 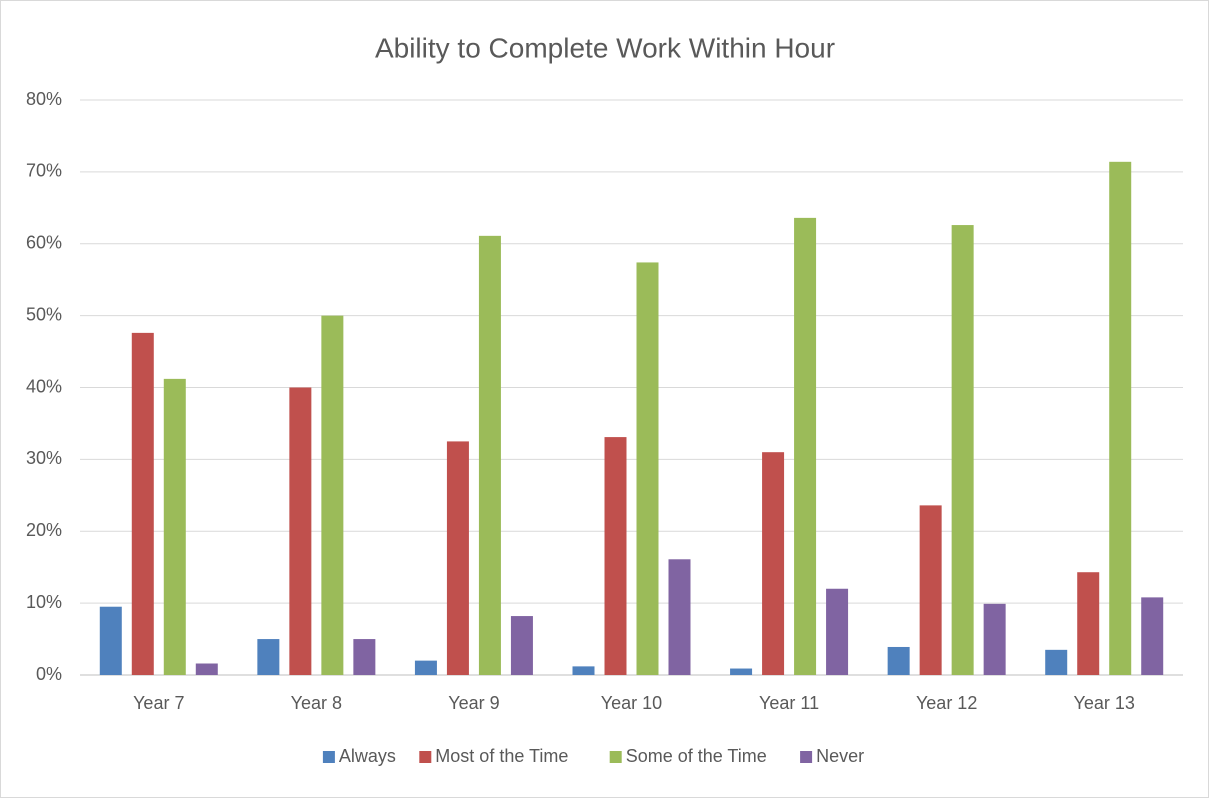 I want to click on y-tick-label: 40%, so click(x=44, y=386).